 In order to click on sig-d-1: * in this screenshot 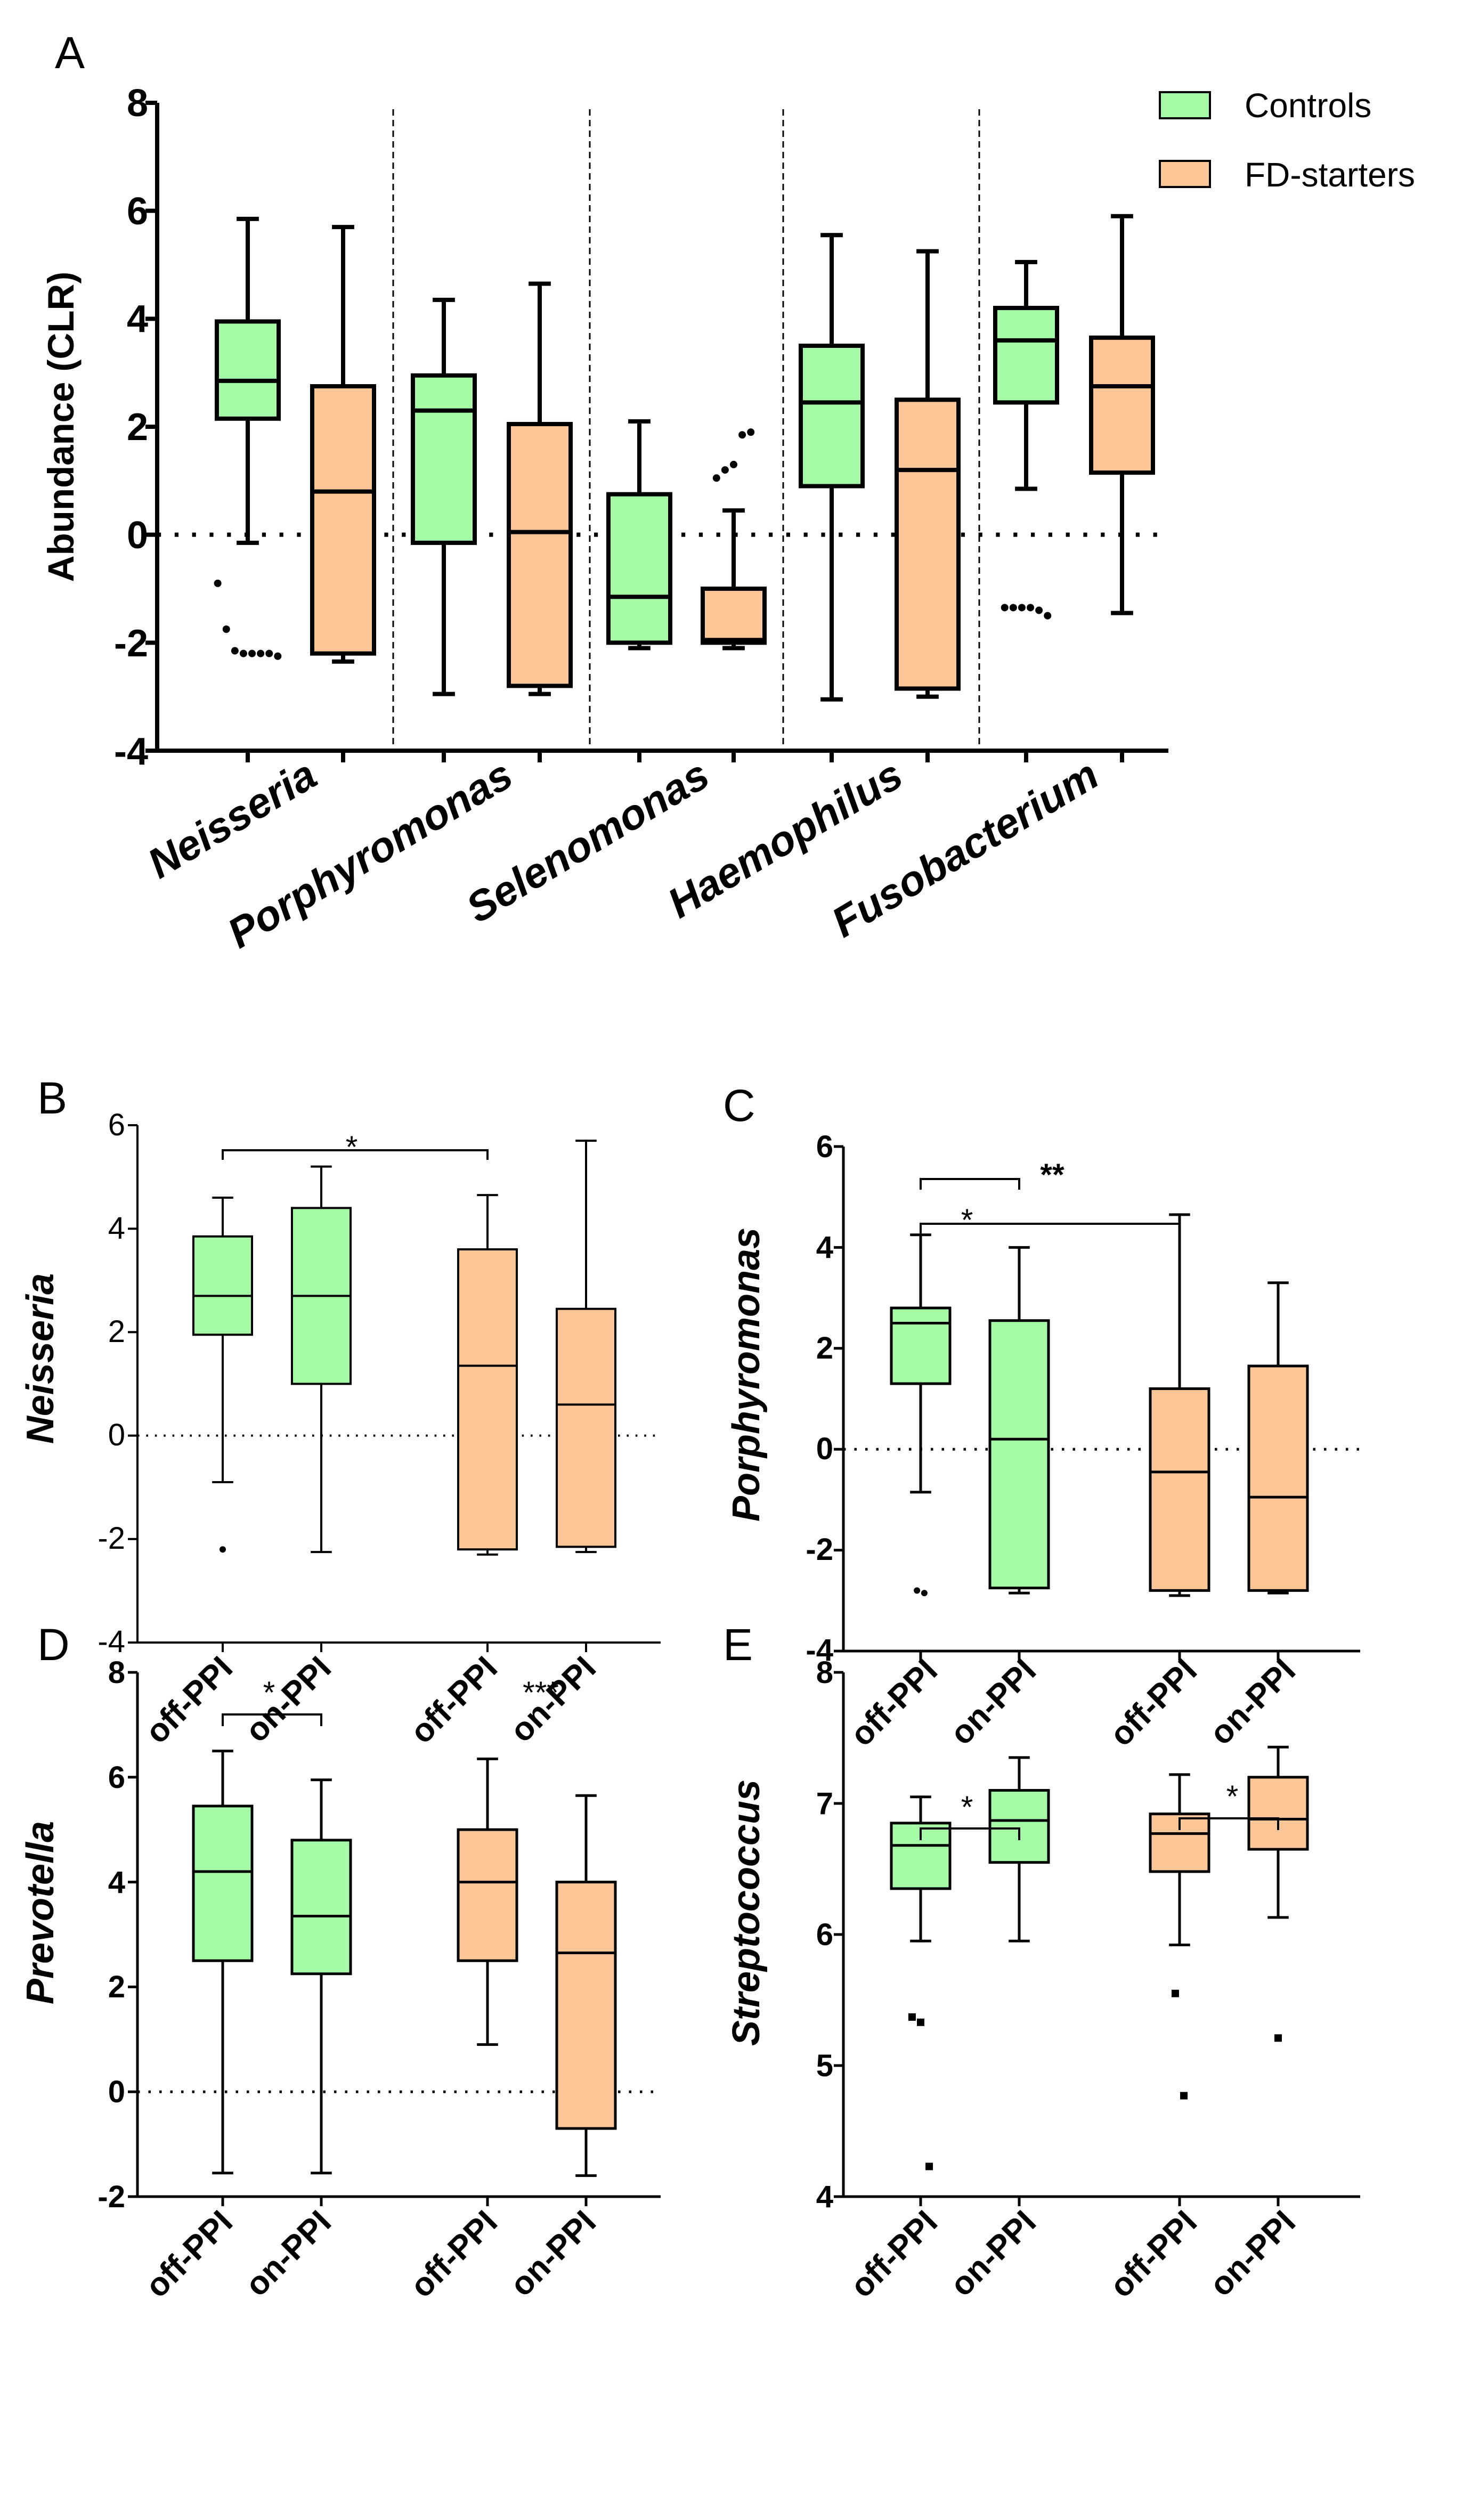, I will do `click(269, 1693)`.